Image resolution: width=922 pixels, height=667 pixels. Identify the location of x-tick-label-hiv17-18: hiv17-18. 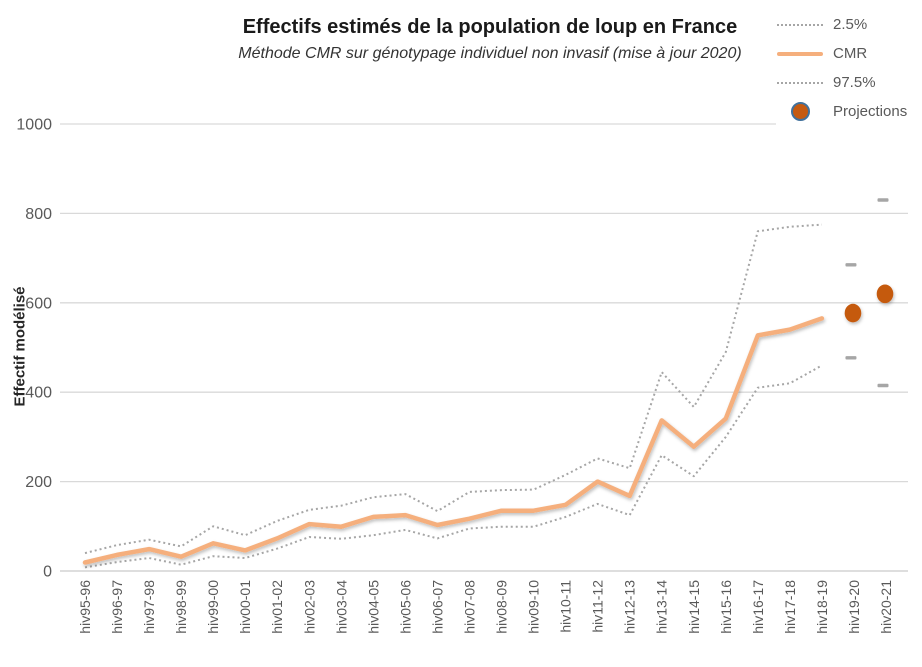
(790, 607).